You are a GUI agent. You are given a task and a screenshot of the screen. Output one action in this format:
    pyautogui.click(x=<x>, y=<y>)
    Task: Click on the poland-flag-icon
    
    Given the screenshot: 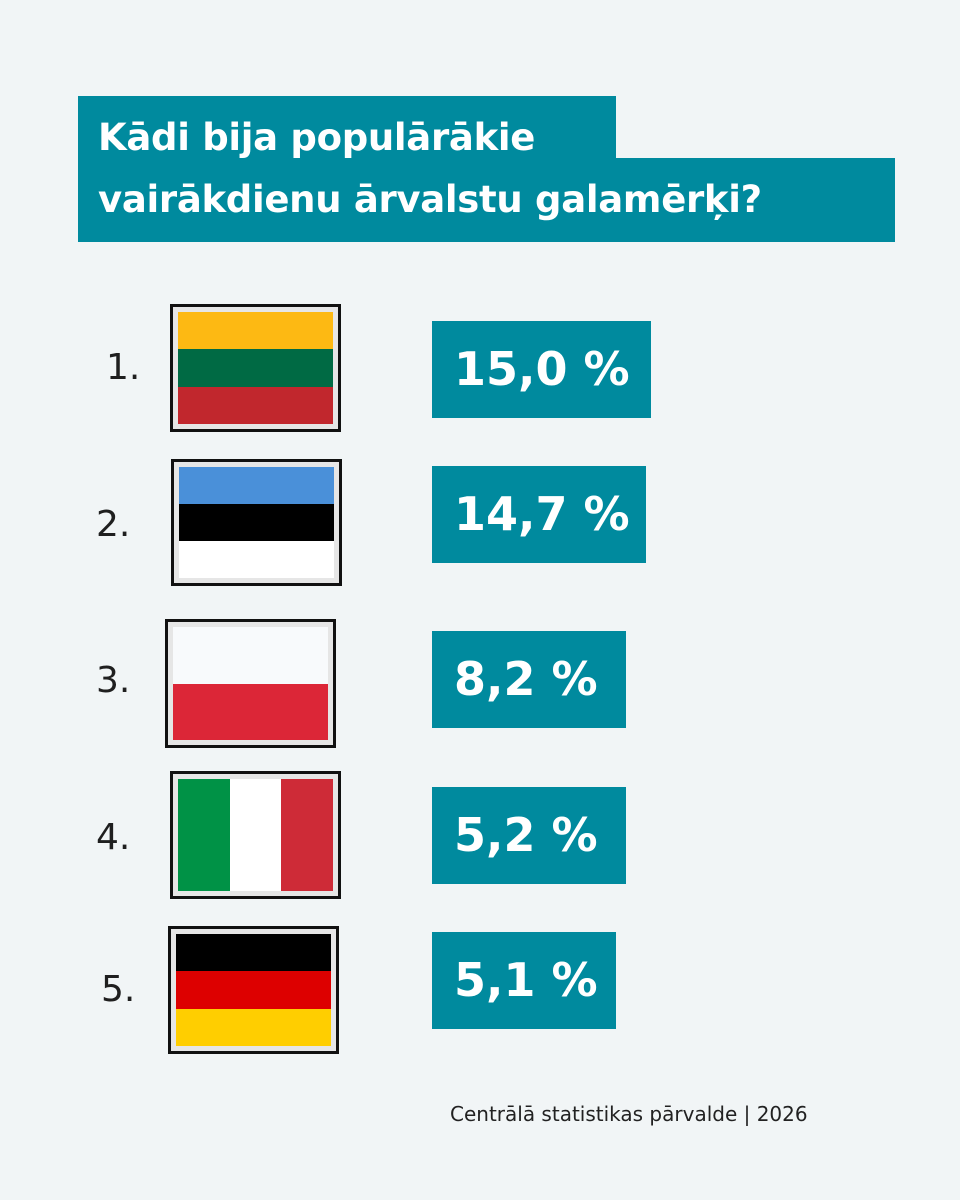 What is the action you would take?
    pyautogui.click(x=250, y=683)
    